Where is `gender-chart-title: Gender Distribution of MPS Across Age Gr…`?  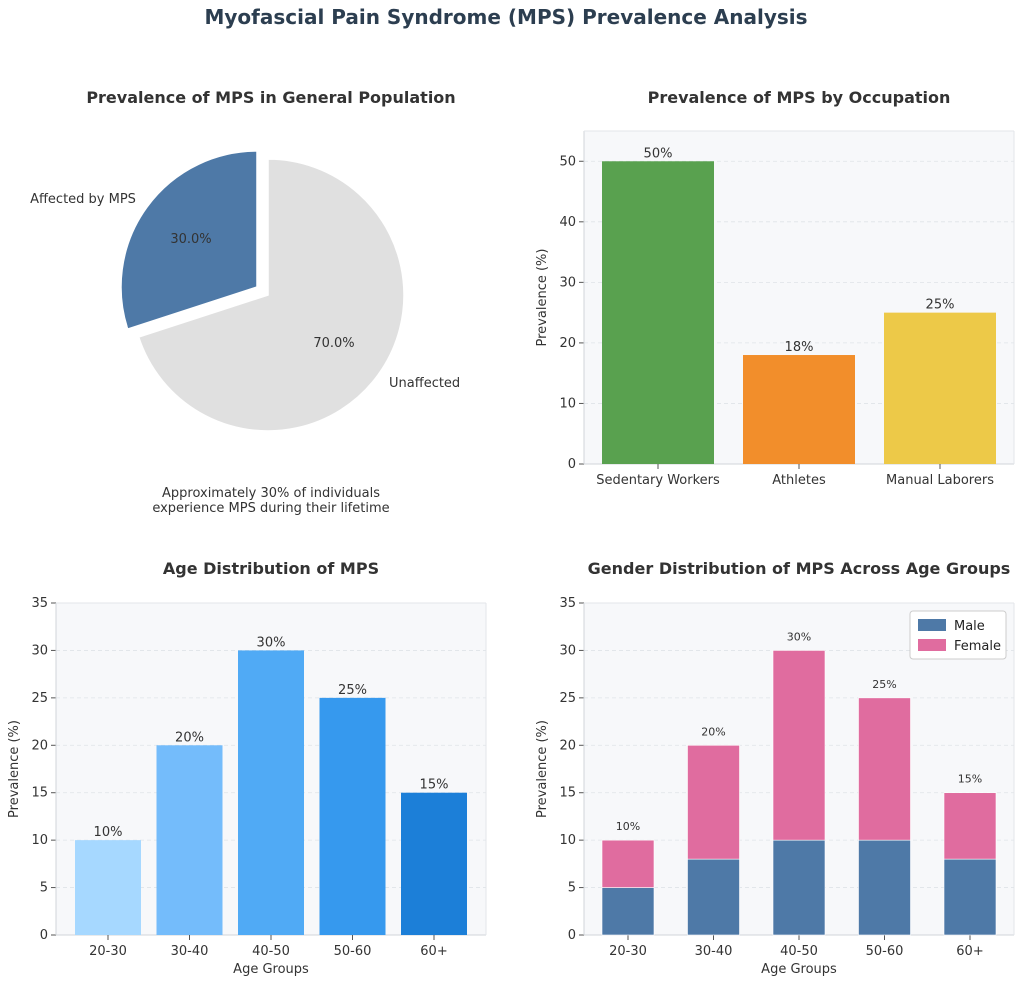
gender-chart-title: Gender Distribution of MPS Across Age Gr… is located at coordinates (799, 568).